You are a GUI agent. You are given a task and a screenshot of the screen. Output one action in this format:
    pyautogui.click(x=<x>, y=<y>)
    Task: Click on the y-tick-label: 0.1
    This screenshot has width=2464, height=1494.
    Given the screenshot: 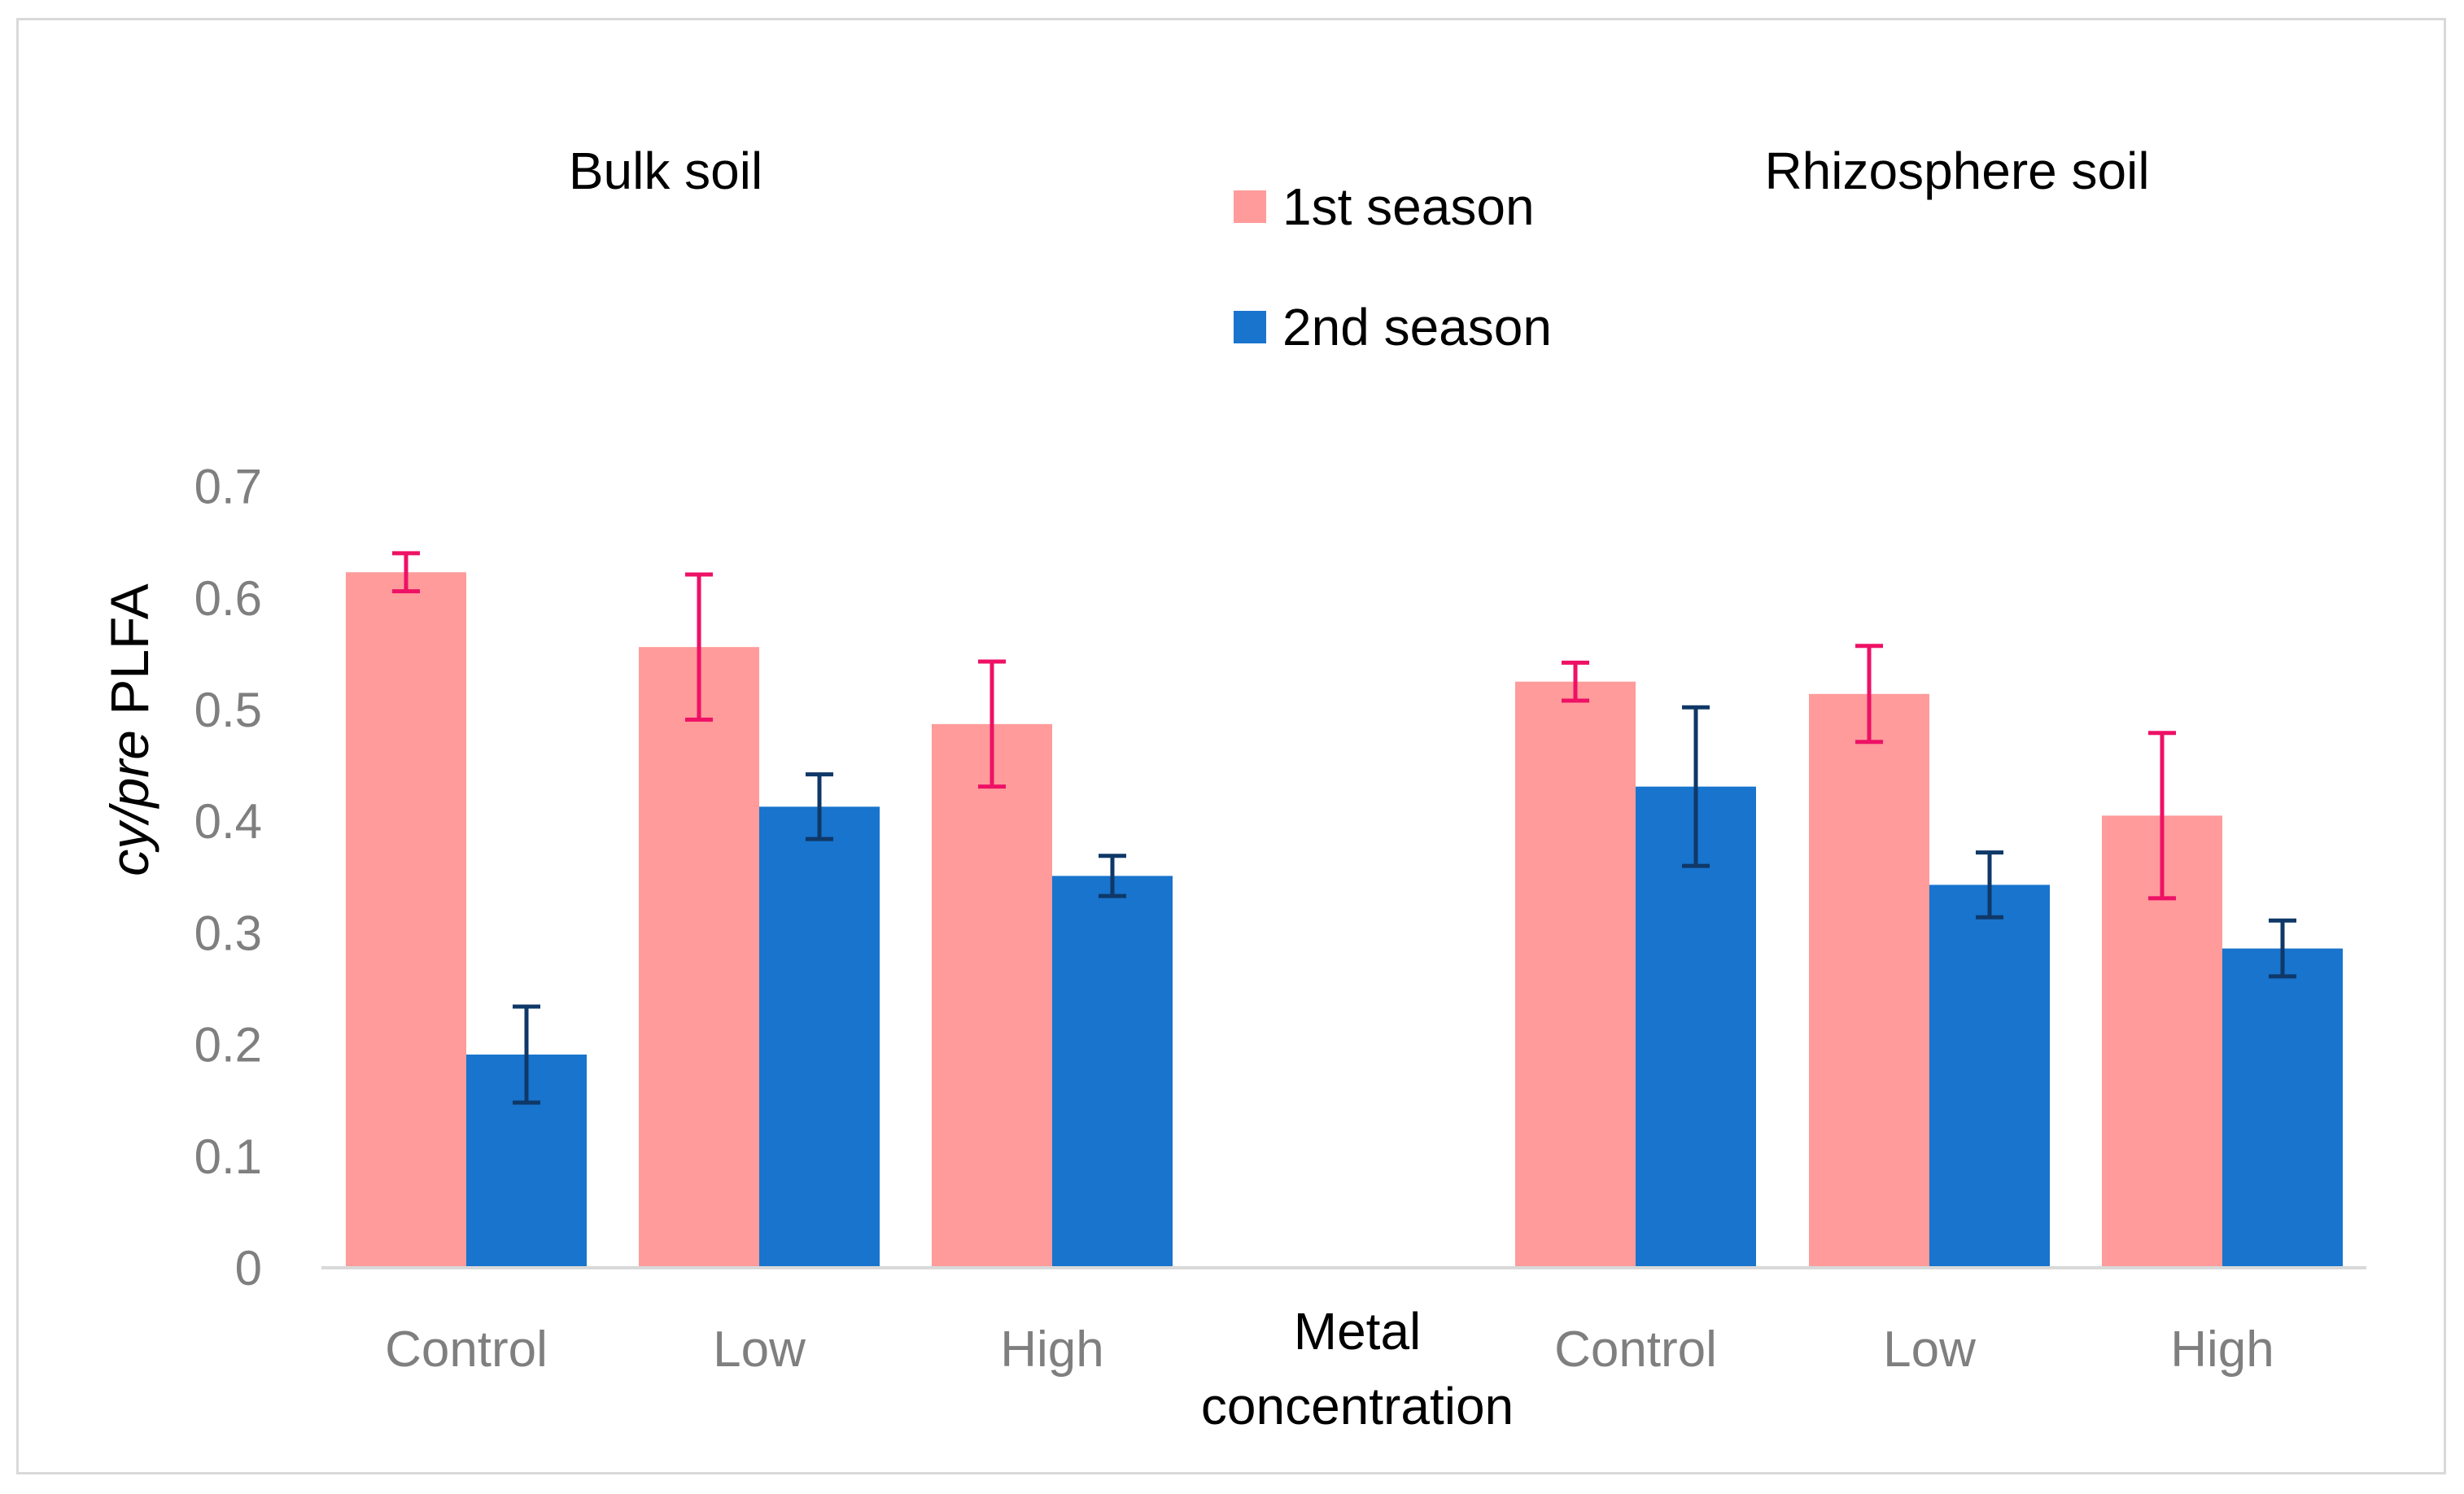 What is the action you would take?
    pyautogui.click(x=228, y=1156)
    